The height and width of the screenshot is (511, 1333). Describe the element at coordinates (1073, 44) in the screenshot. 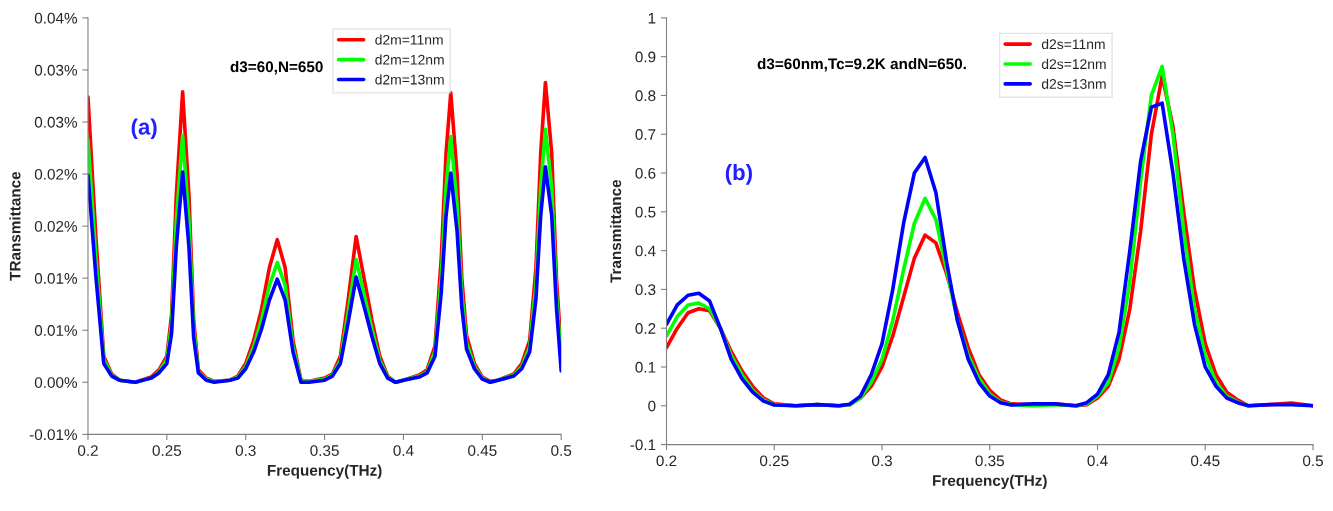

I see `legend-label: d2s=11nm` at that location.